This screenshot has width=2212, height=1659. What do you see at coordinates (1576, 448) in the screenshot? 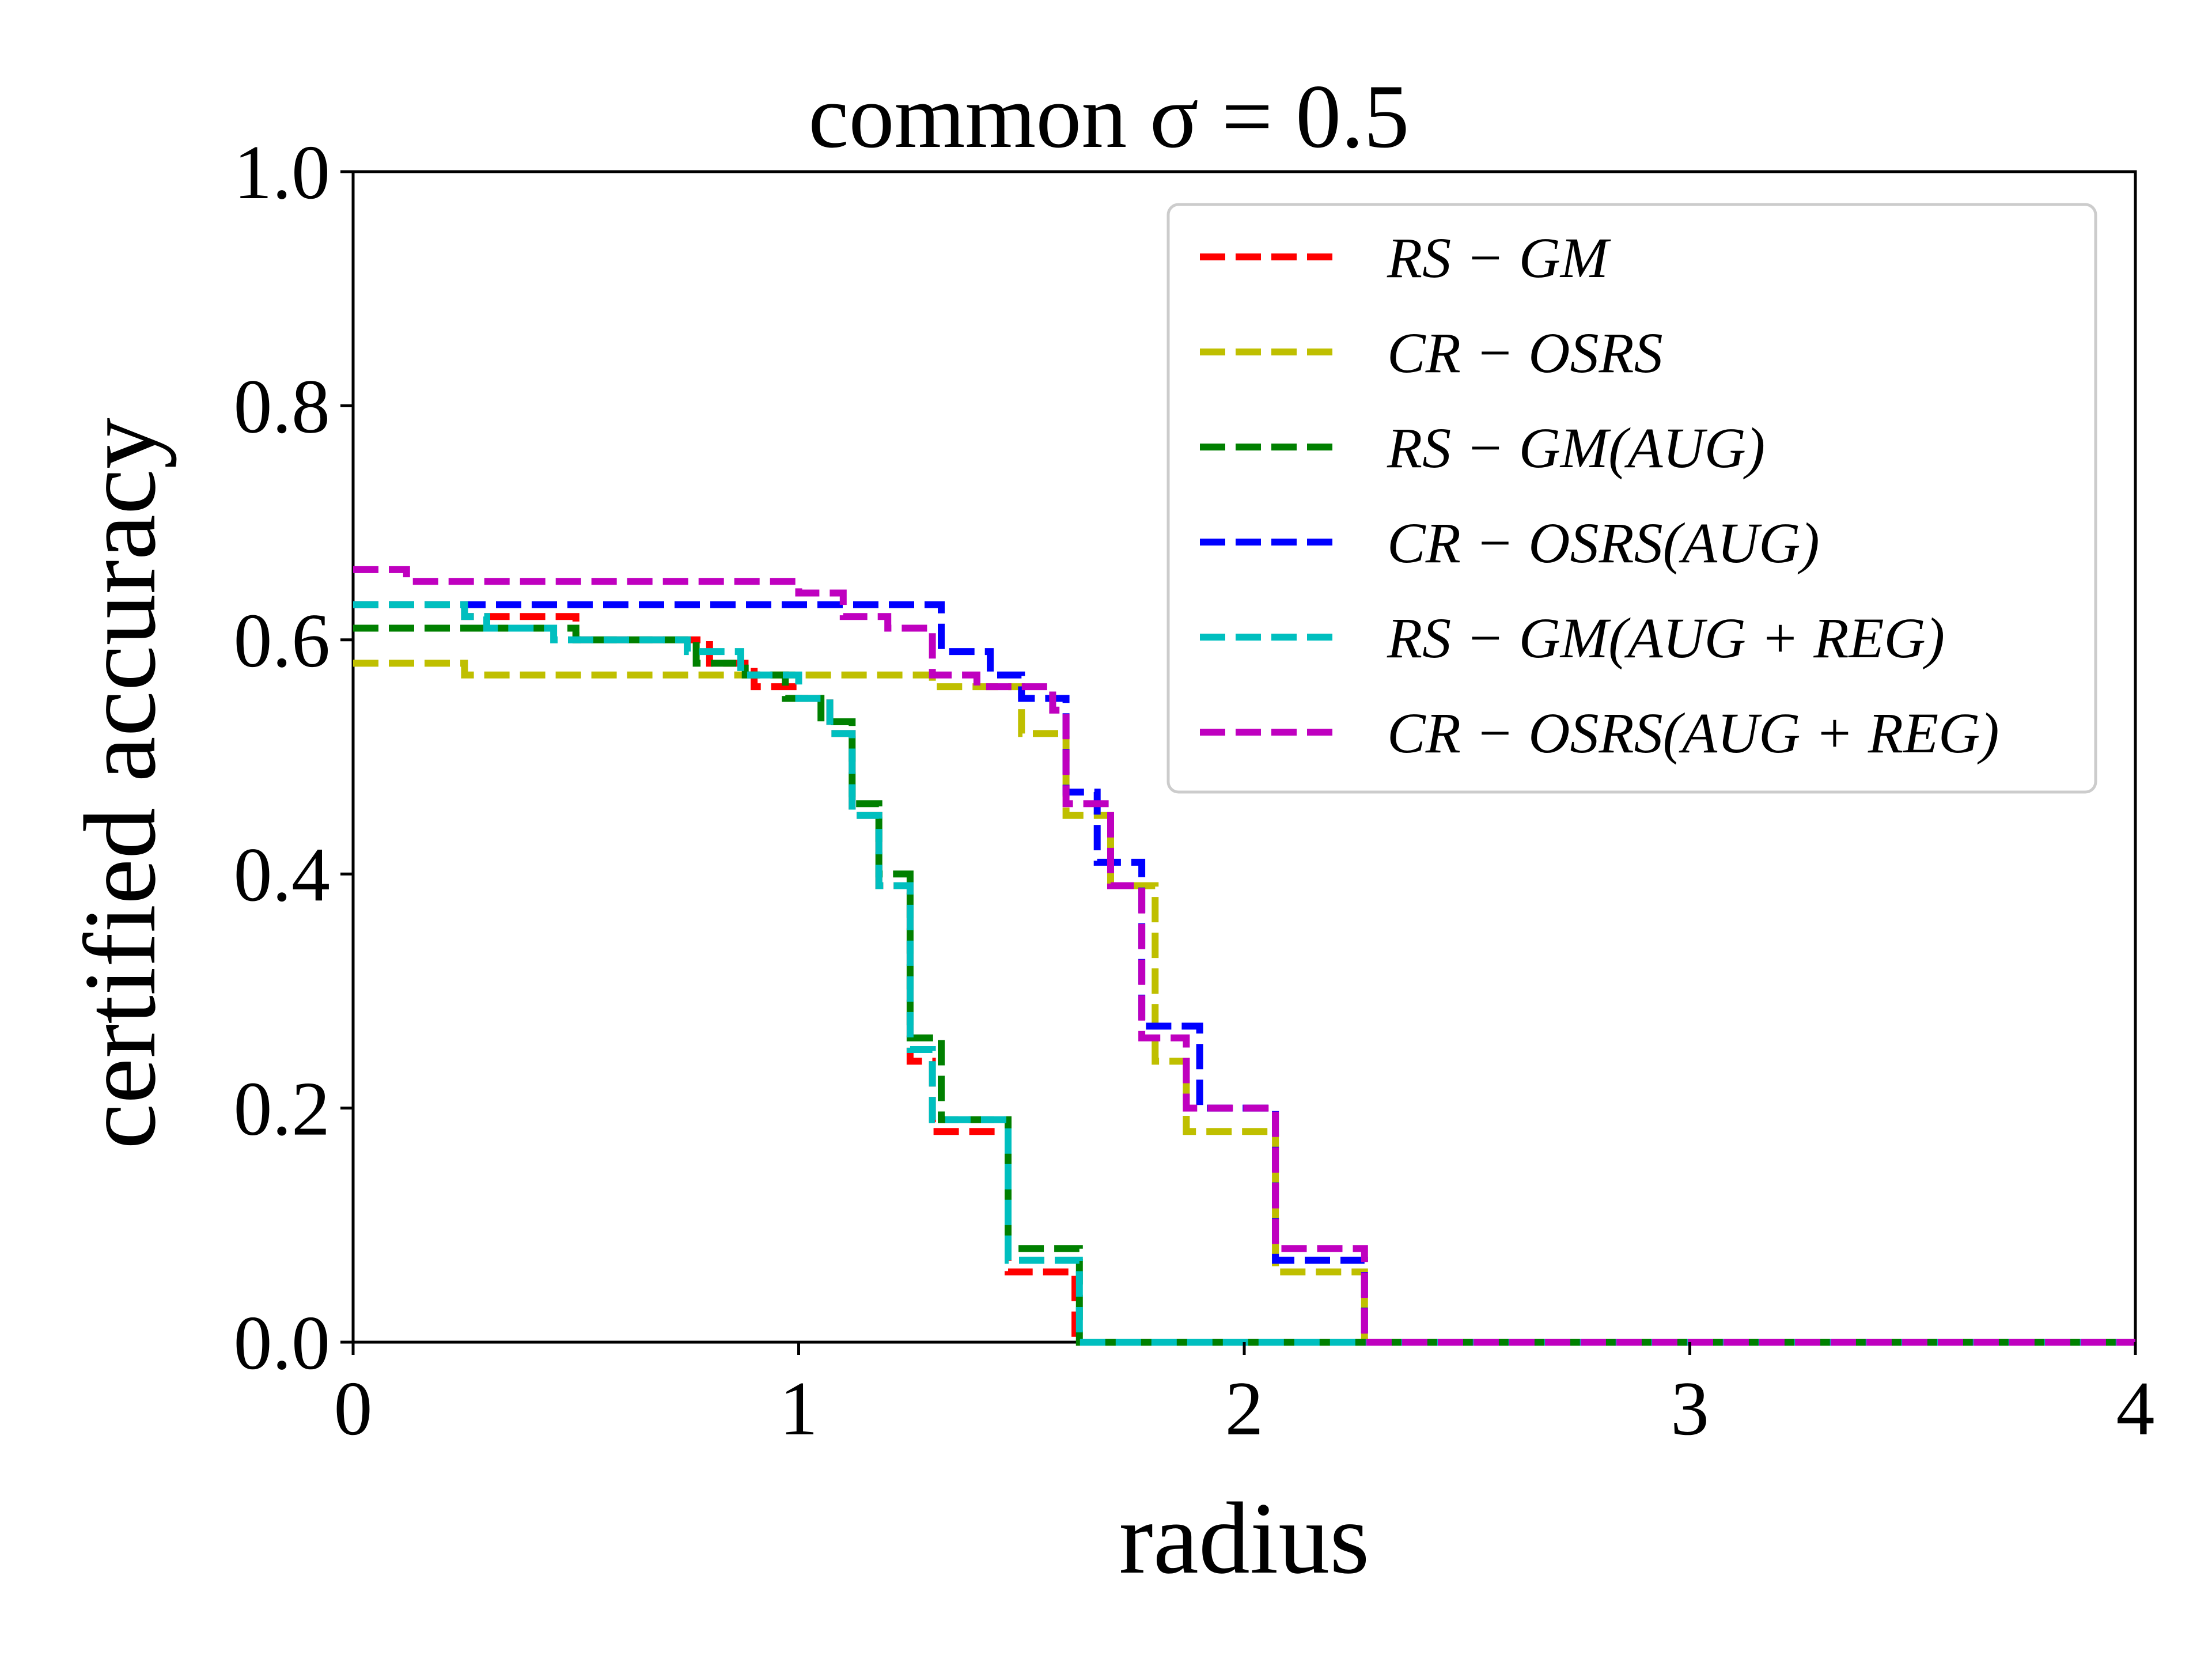
I see `legend-label: RS − GM(AUG)` at bounding box center [1576, 448].